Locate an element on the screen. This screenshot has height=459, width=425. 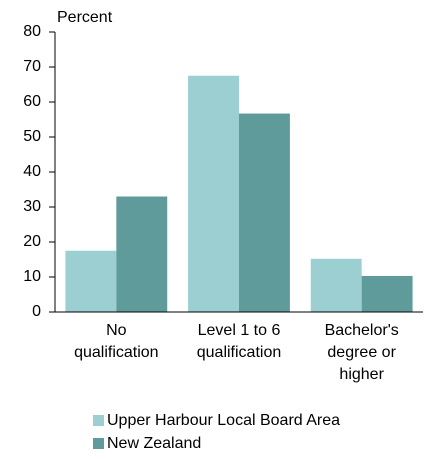
y-axis-label: Percent is located at coordinates (85, 17).